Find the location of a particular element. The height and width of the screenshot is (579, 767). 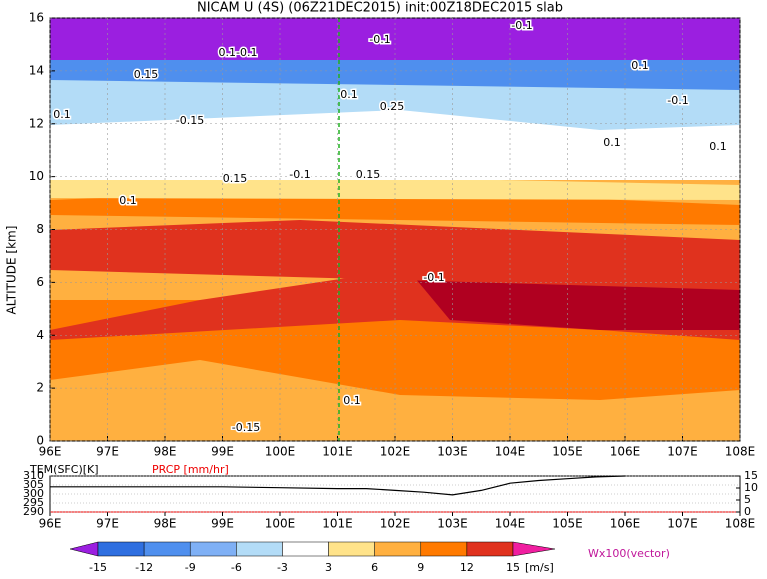

y-tick-label: 8 is located at coordinates (40, 229).